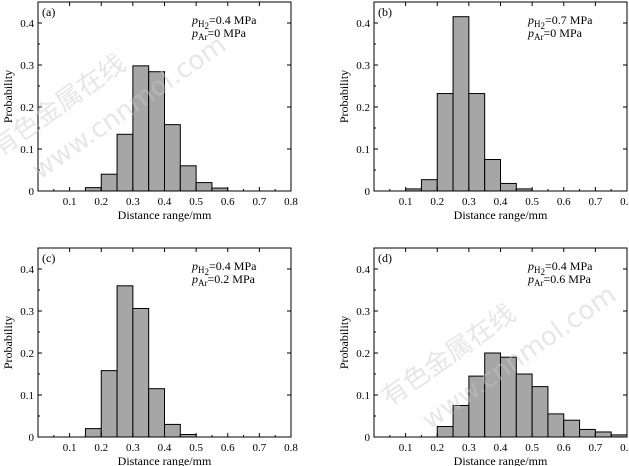  What do you see at coordinates (48, 258) in the screenshot?
I see `panel-label: (c)` at bounding box center [48, 258].